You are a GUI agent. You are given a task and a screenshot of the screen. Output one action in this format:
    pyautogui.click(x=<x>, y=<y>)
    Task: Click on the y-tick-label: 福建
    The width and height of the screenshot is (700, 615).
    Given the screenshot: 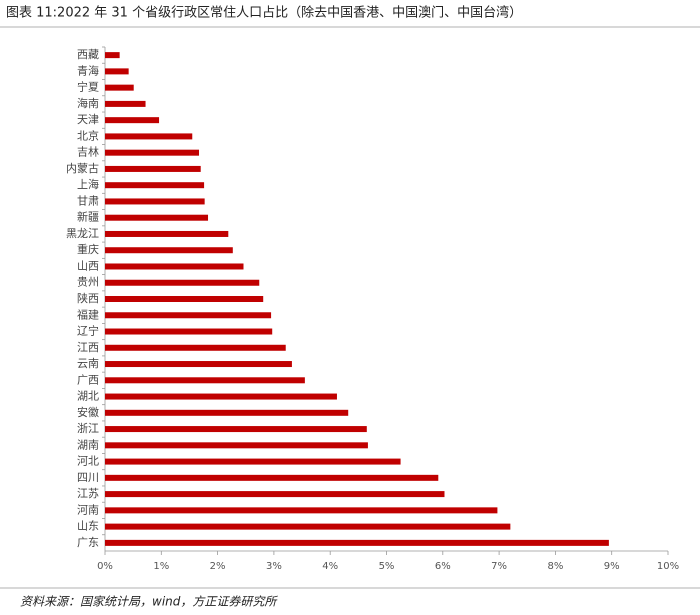 What is the action you would take?
    pyautogui.click(x=88, y=314)
    